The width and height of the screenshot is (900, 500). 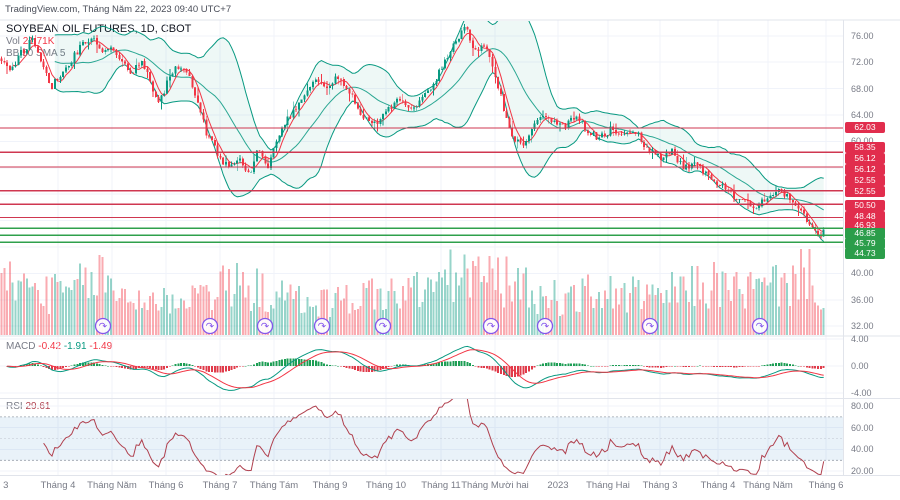 What do you see at coordinates (36, 53) in the screenshot?
I see `bb-legend-row: BB 50 SMA 5` at bounding box center [36, 53].